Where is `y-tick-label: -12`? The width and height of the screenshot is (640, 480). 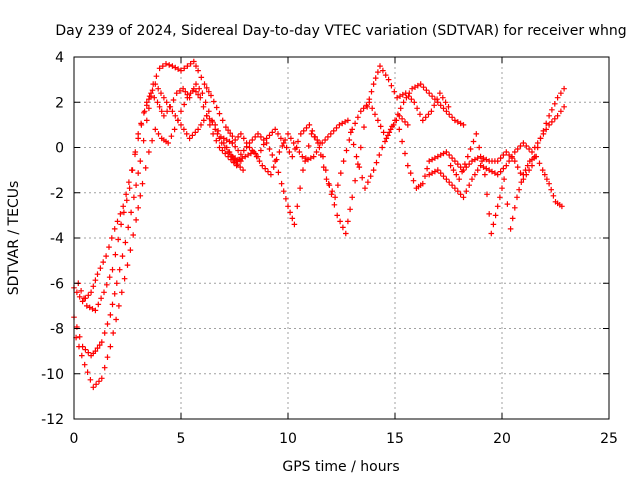
y-tick-label: -12 is located at coordinates (52, 420).